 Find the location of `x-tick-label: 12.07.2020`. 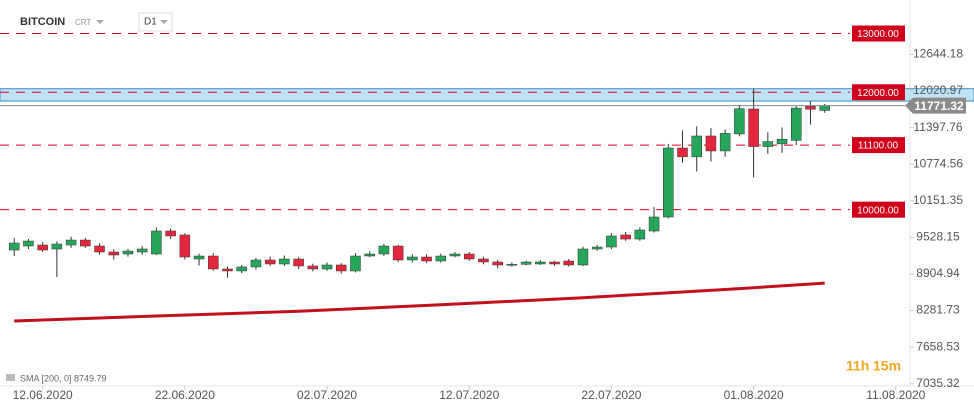

x-tick-label: 12.07.2020 is located at coordinates (469, 395).